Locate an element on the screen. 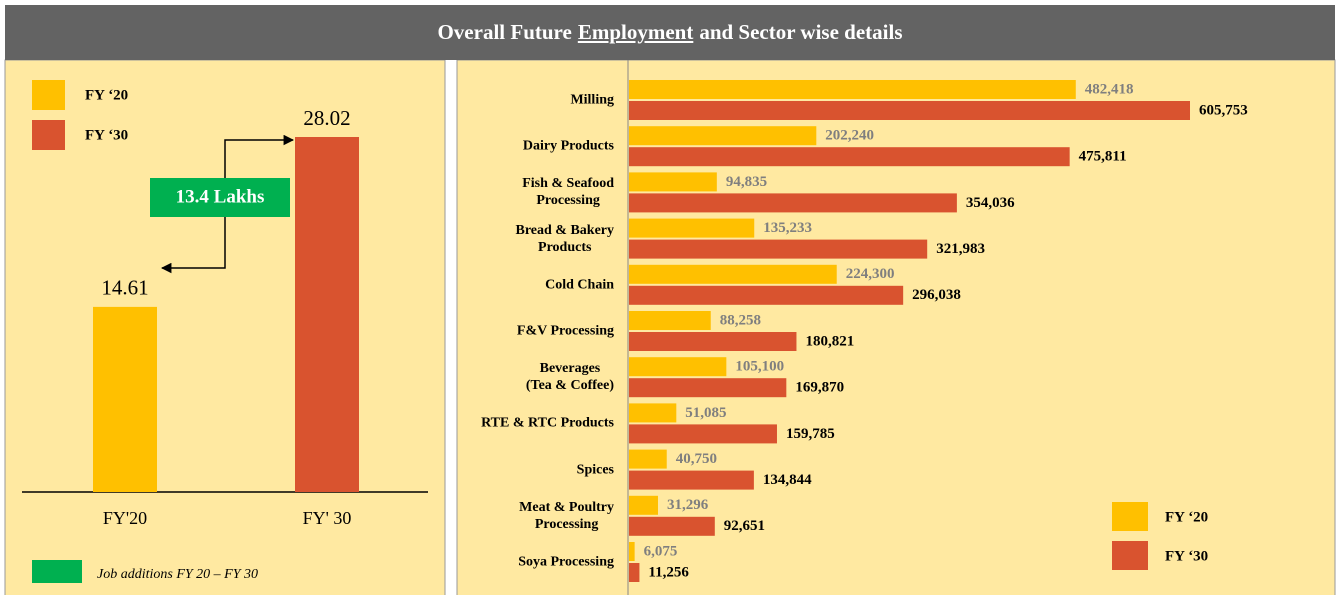  title-part: and Sector wise details is located at coordinates (801, 32).